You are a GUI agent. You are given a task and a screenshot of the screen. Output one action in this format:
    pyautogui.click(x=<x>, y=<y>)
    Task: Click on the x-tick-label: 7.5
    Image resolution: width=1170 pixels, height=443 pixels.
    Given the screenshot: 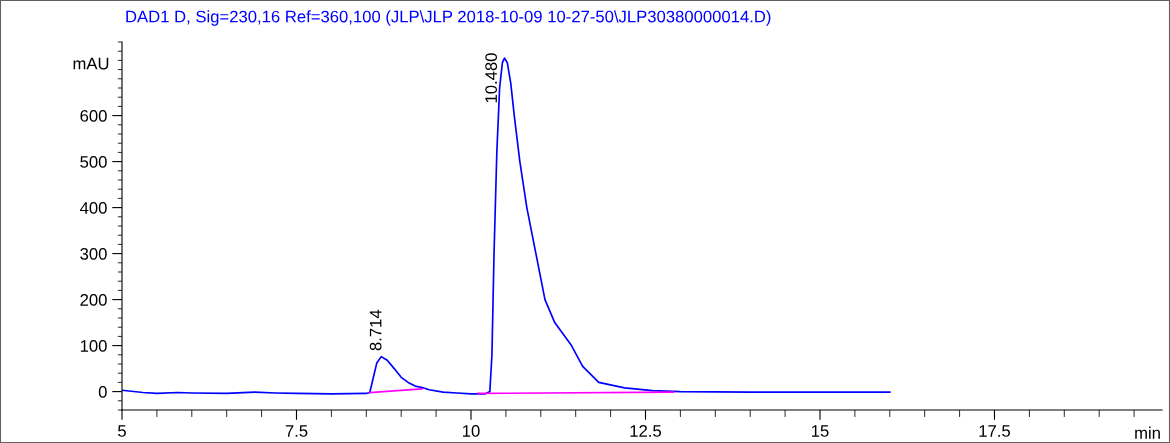 What is the action you would take?
    pyautogui.click(x=296, y=431)
    